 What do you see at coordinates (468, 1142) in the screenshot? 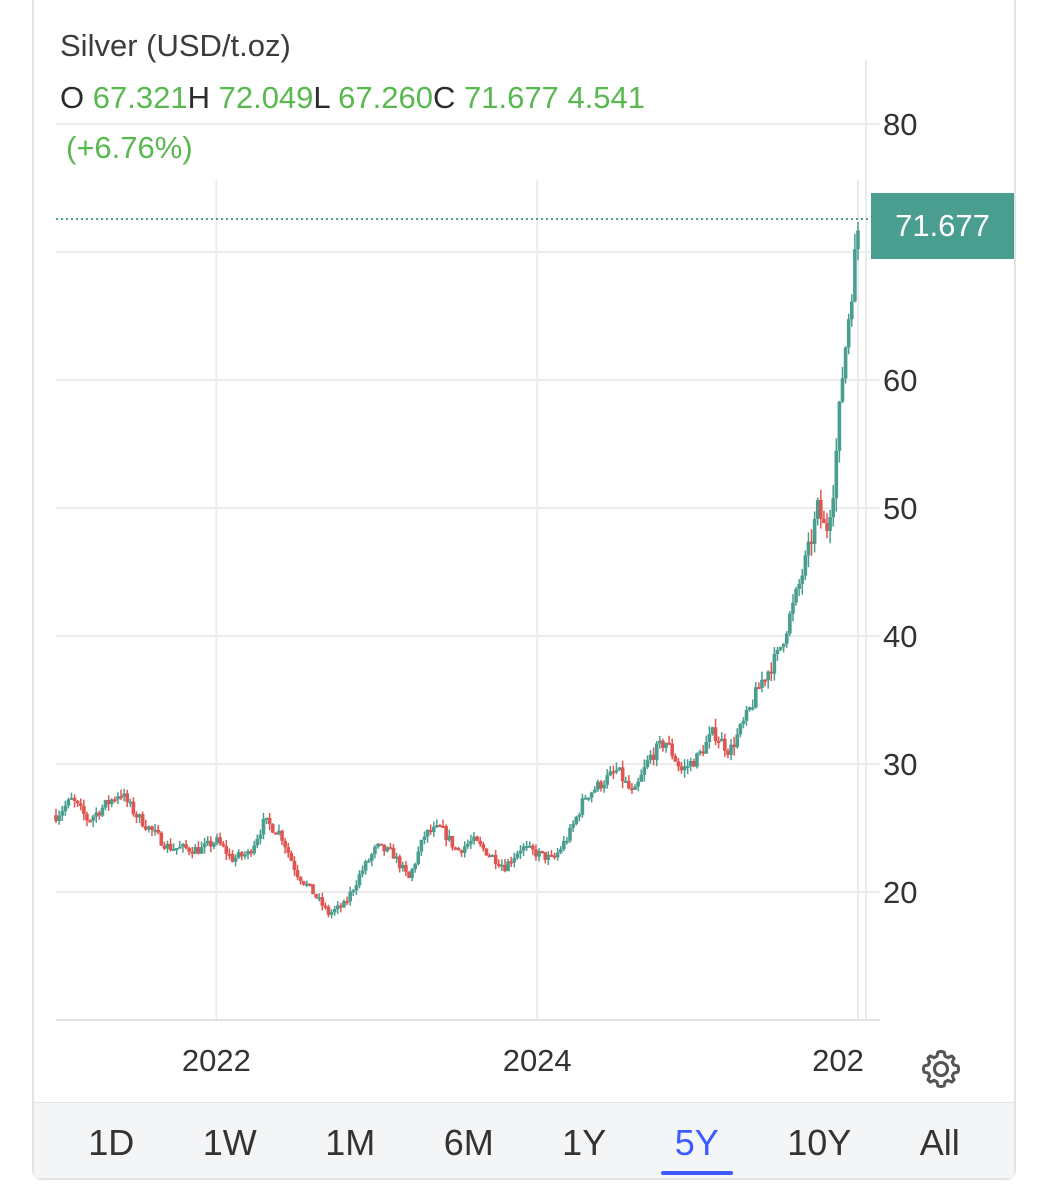
I see `tab-6m: 6M` at bounding box center [468, 1142].